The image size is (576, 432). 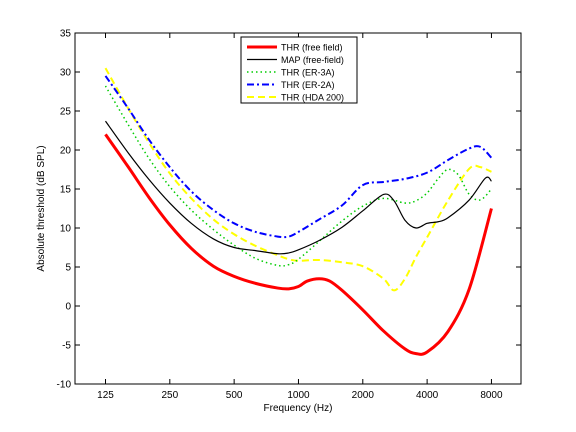 I want to click on y-tick-label: 25, so click(x=66, y=112).